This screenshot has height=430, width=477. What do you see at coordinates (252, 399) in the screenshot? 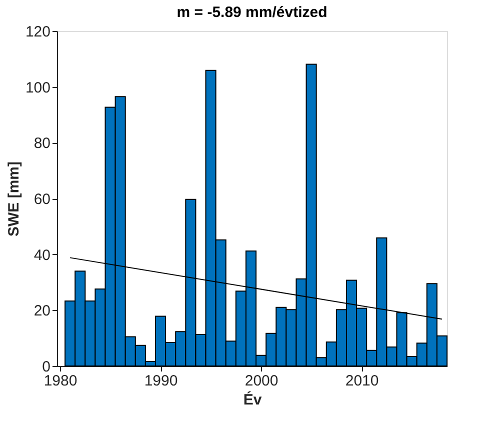
I see `x-axis-title: Év` at bounding box center [252, 399].